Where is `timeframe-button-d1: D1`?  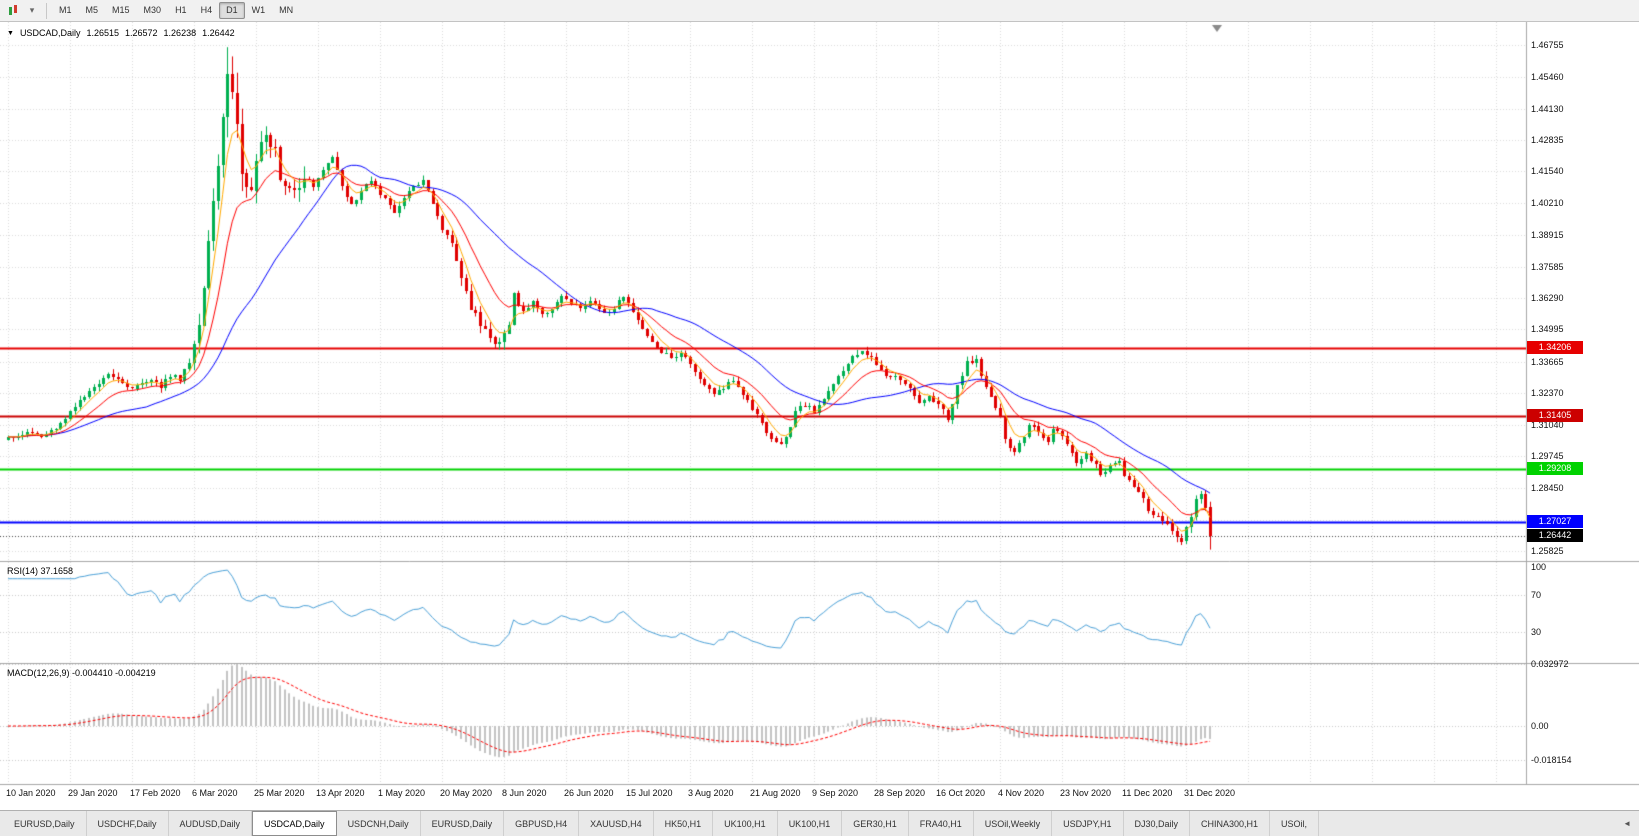
timeframe-button-d1: D1 is located at coordinates (232, 10).